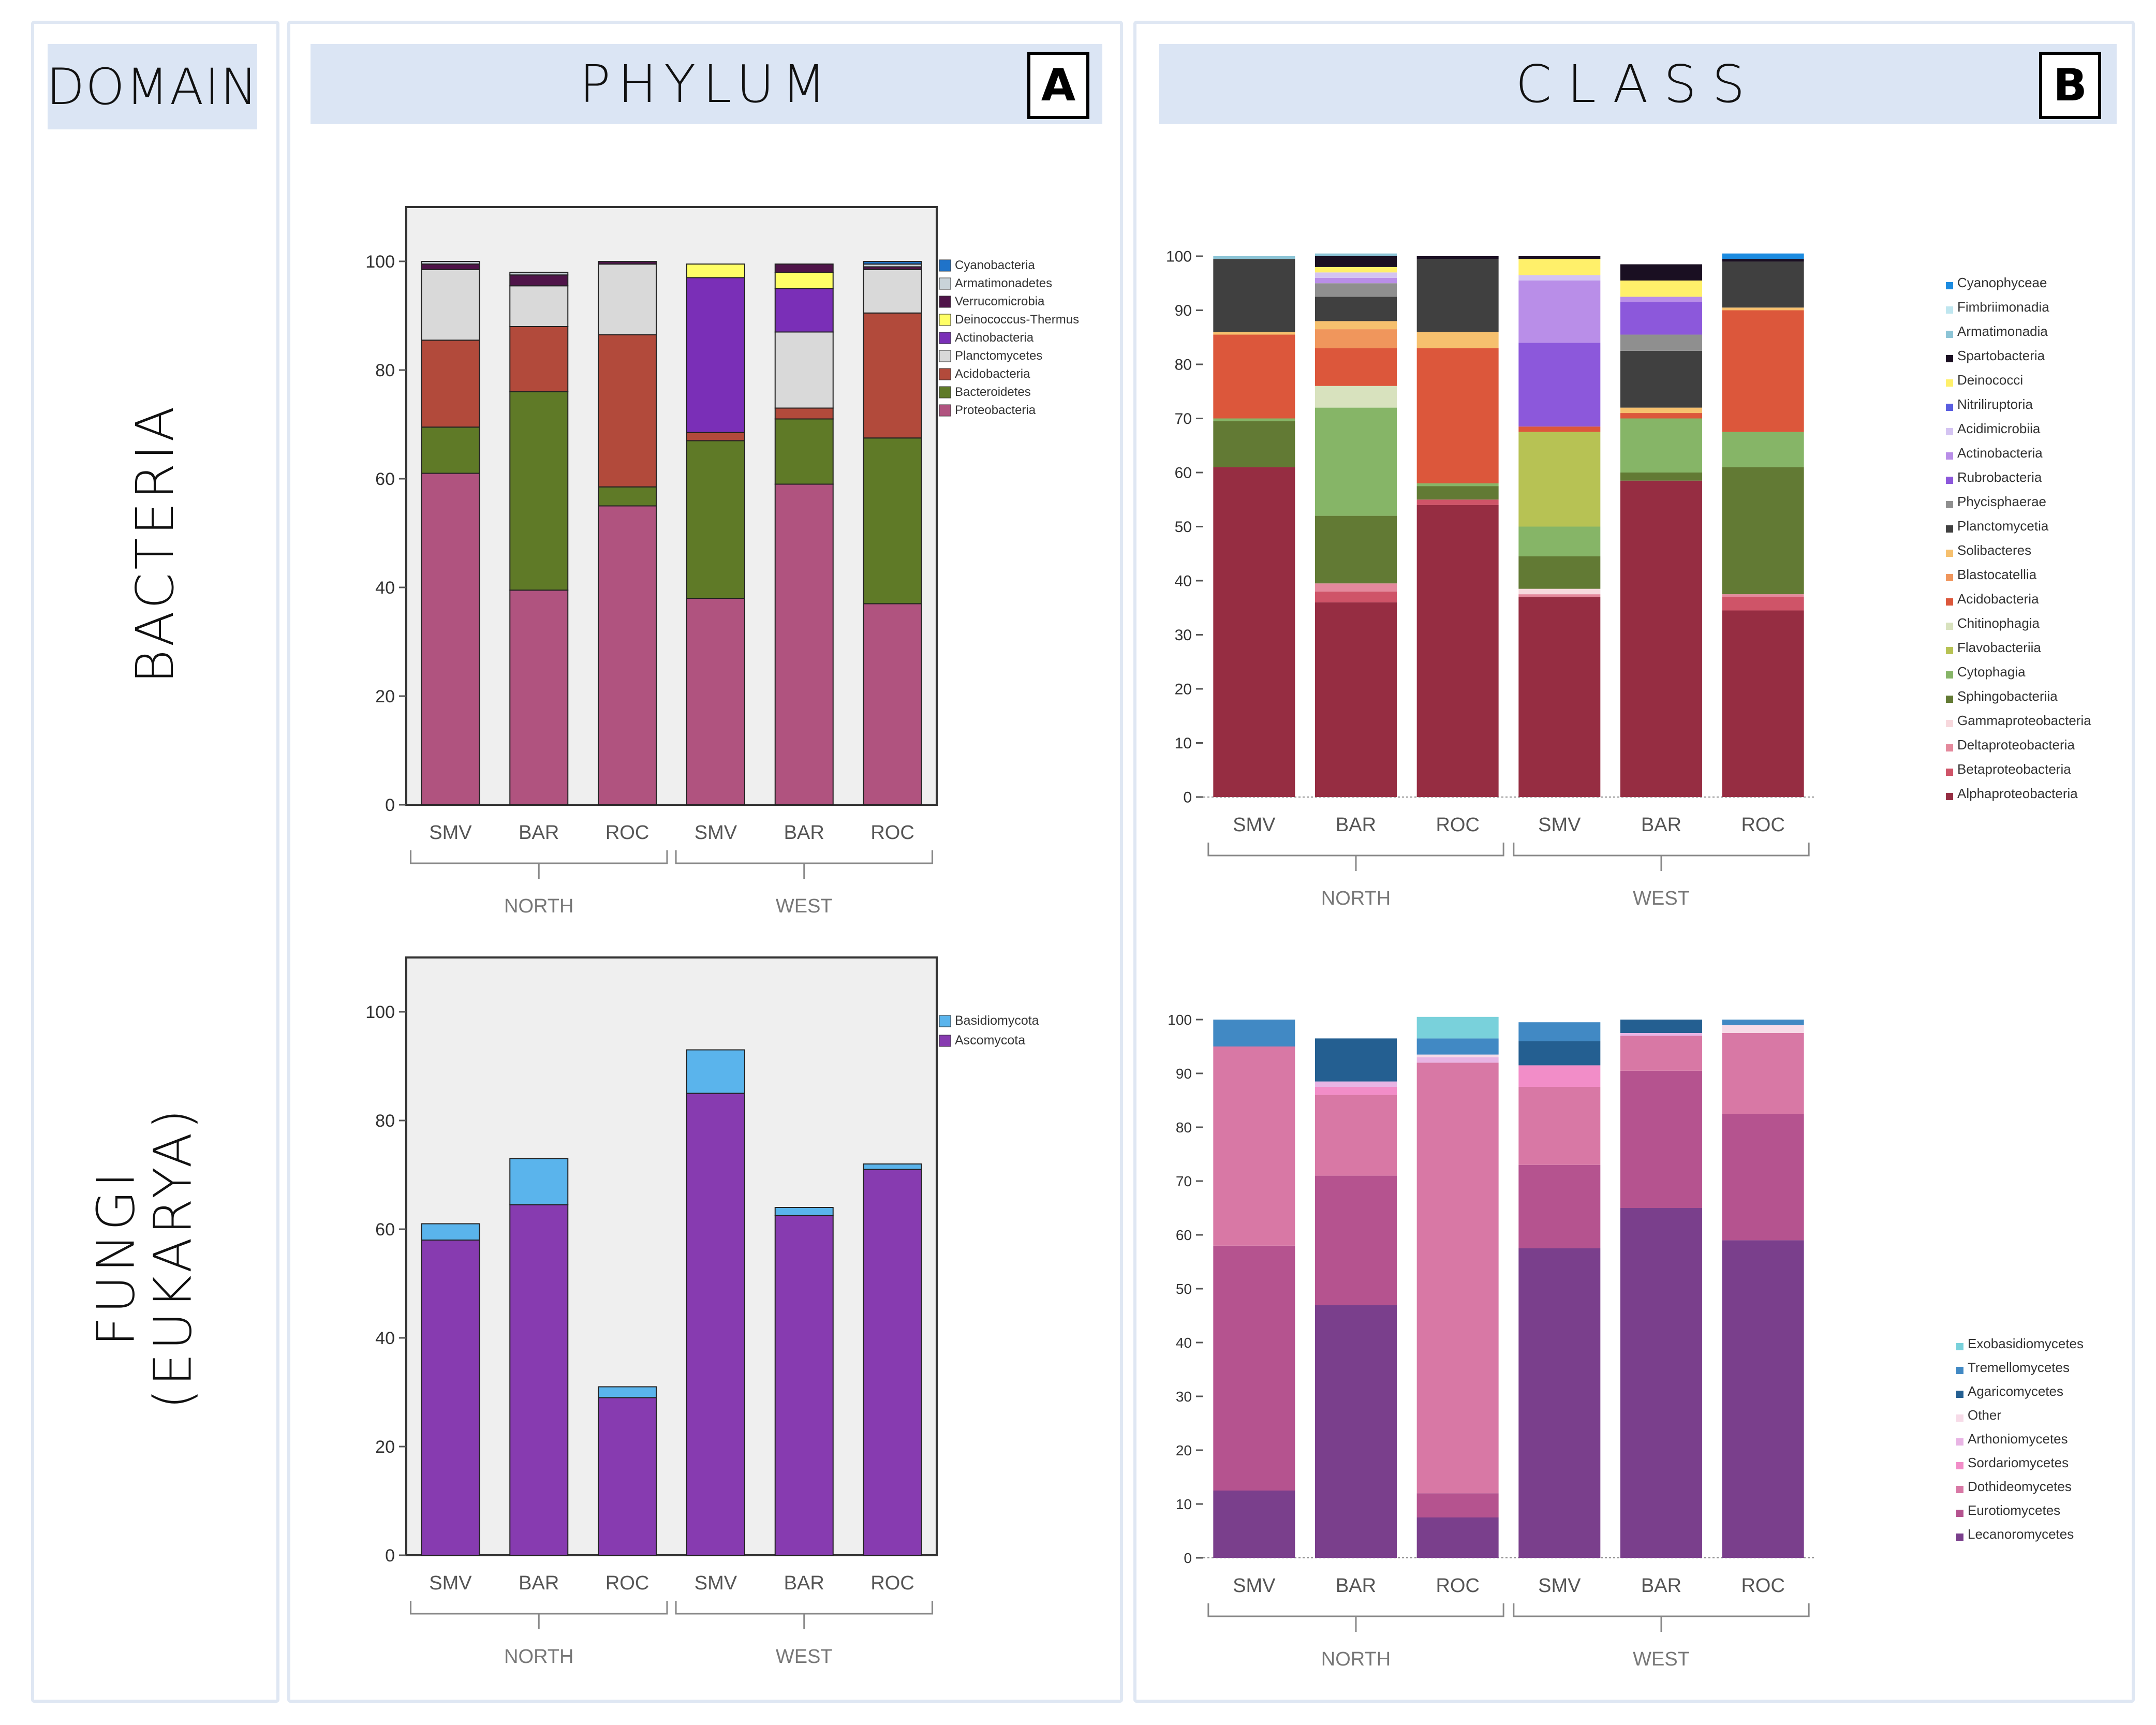 This screenshot has height=1725, width=2156. Describe the element at coordinates (716, 1583) in the screenshot. I see `phylum-fungi-category-label: SMV` at that location.